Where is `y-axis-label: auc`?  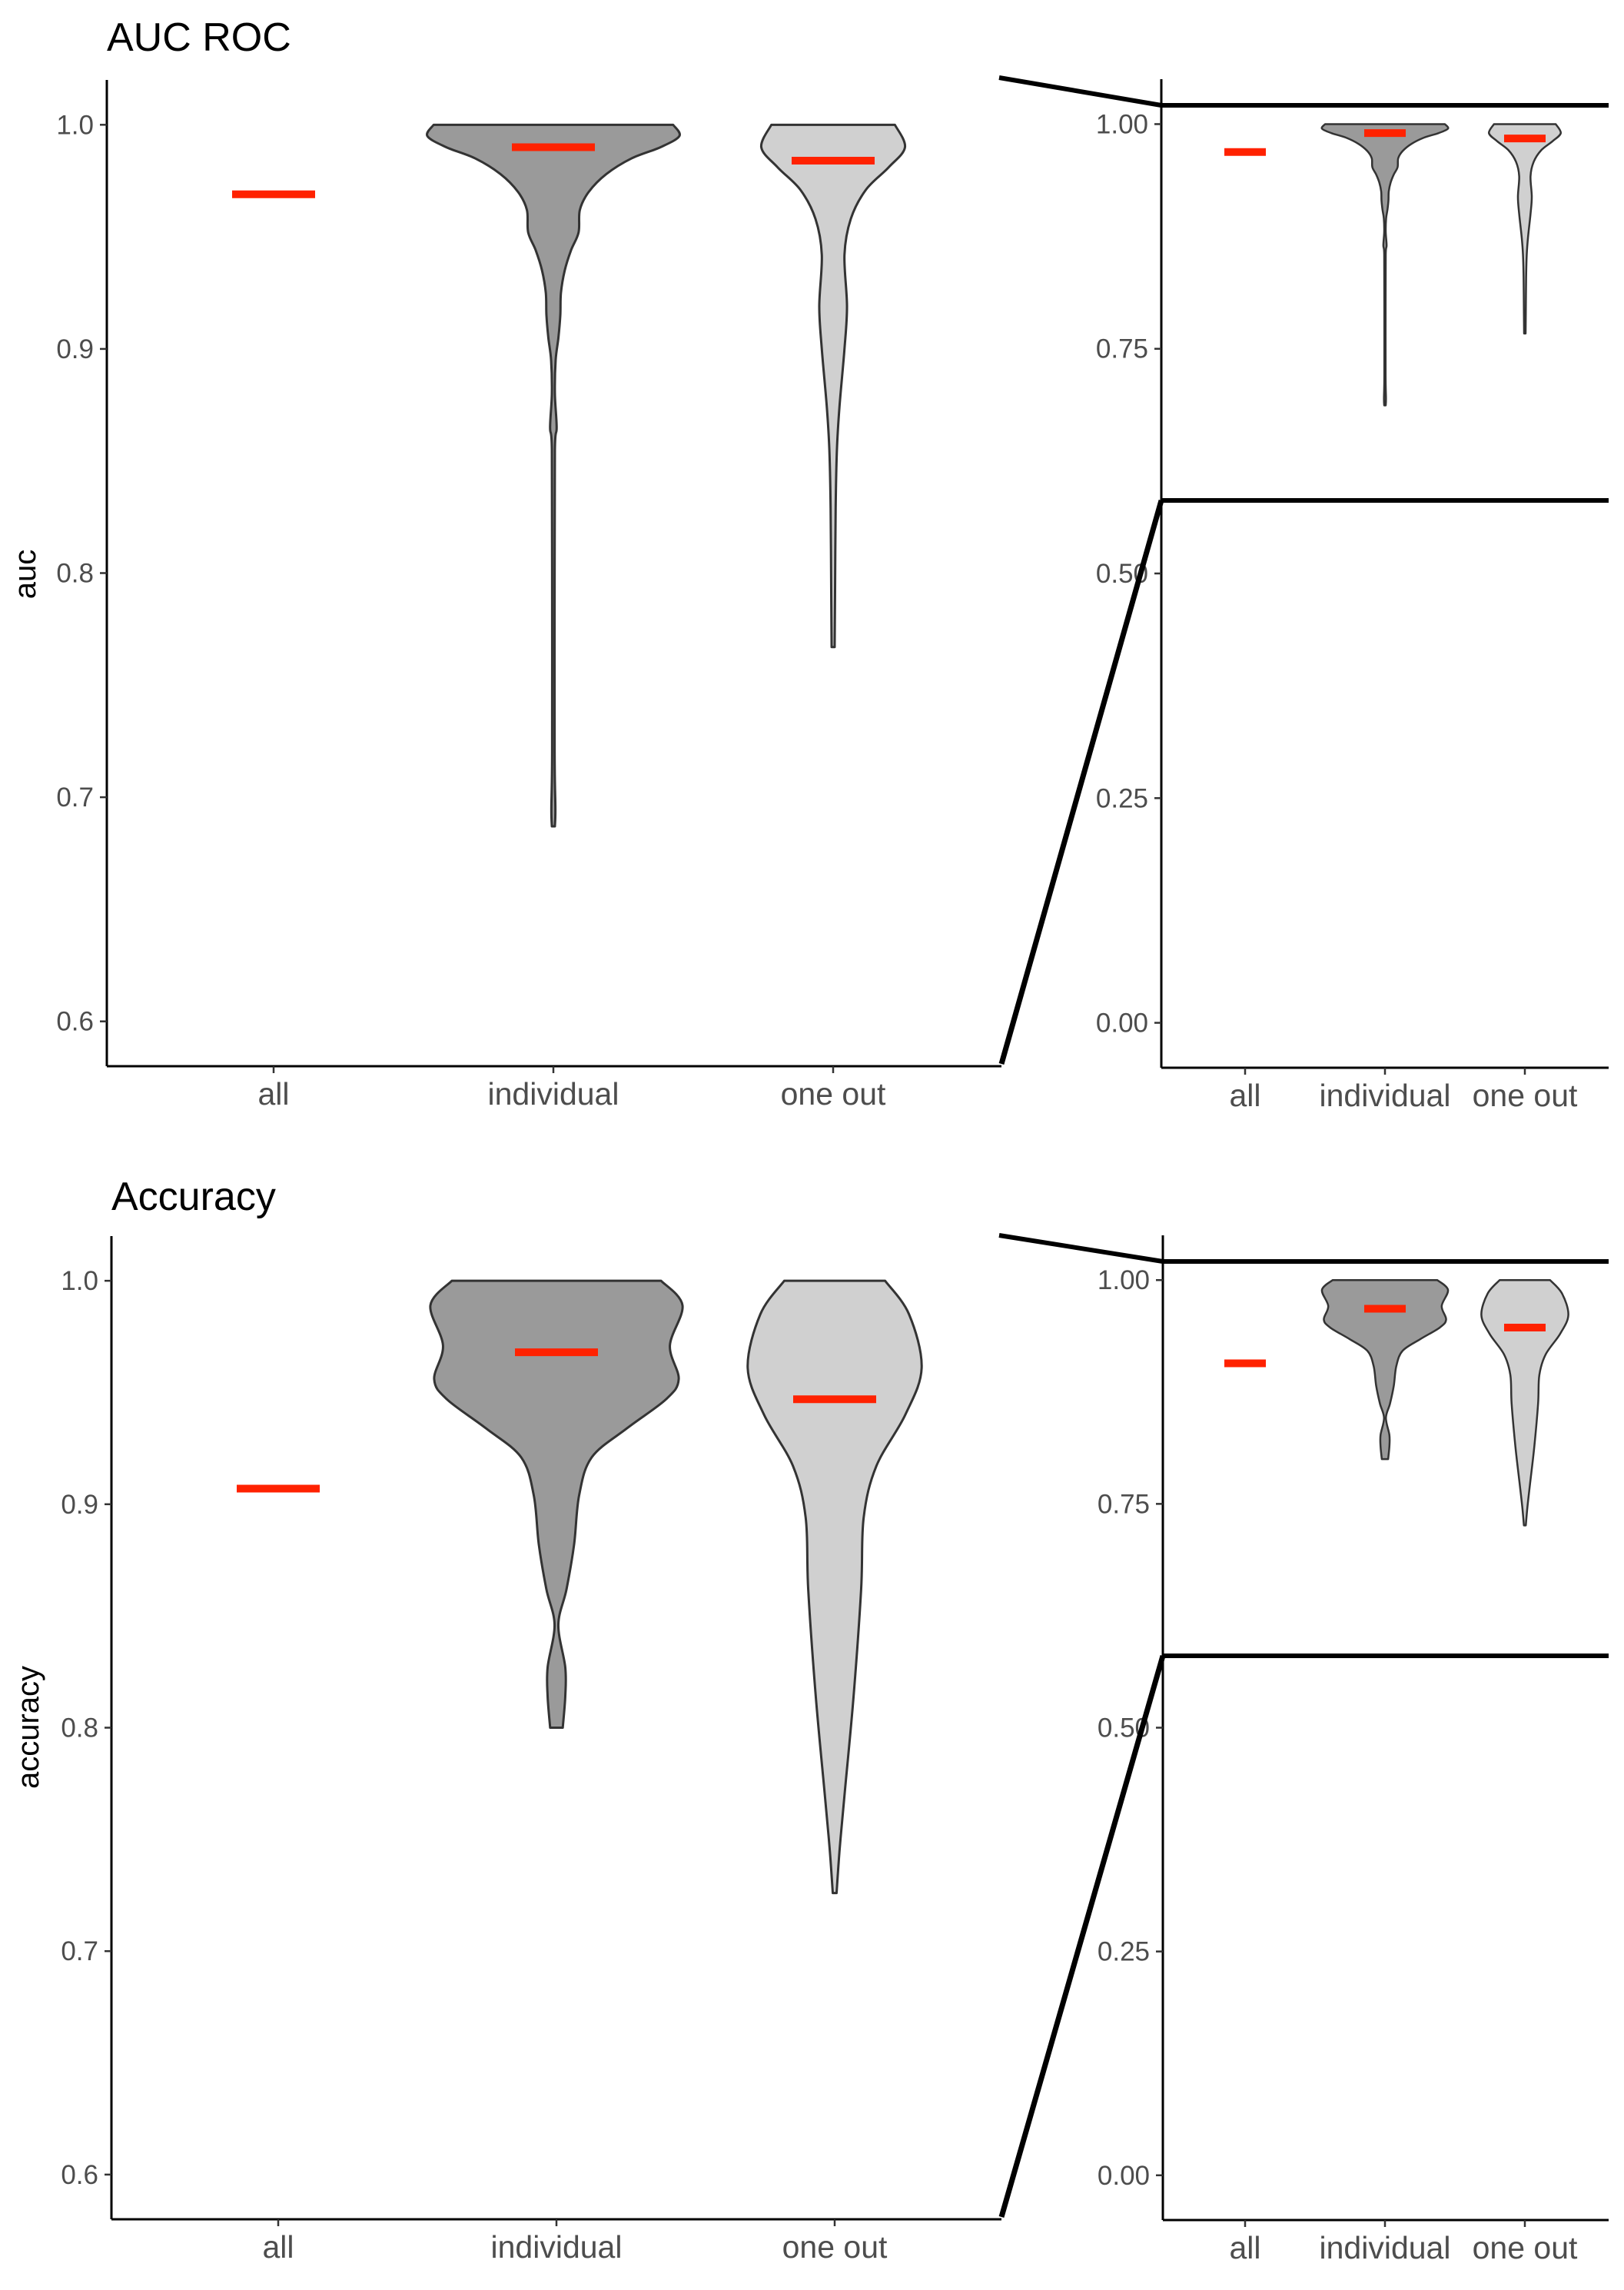 y-axis-label: auc is located at coordinates (25, 575).